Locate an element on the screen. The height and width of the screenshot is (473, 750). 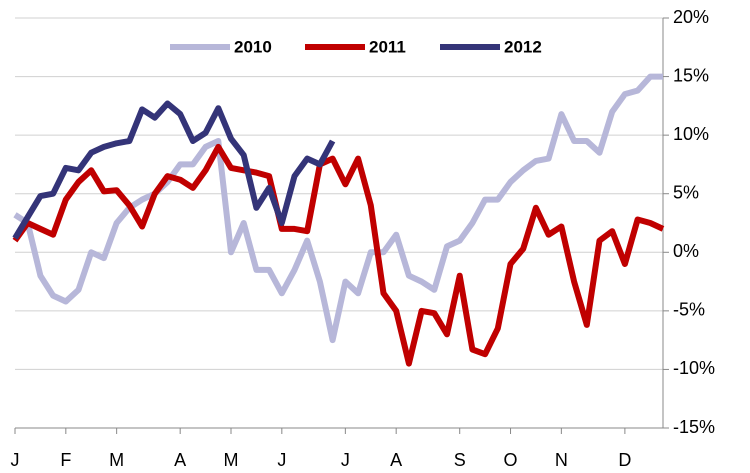
y-tick-label: 10% is located at coordinates (691, 134).